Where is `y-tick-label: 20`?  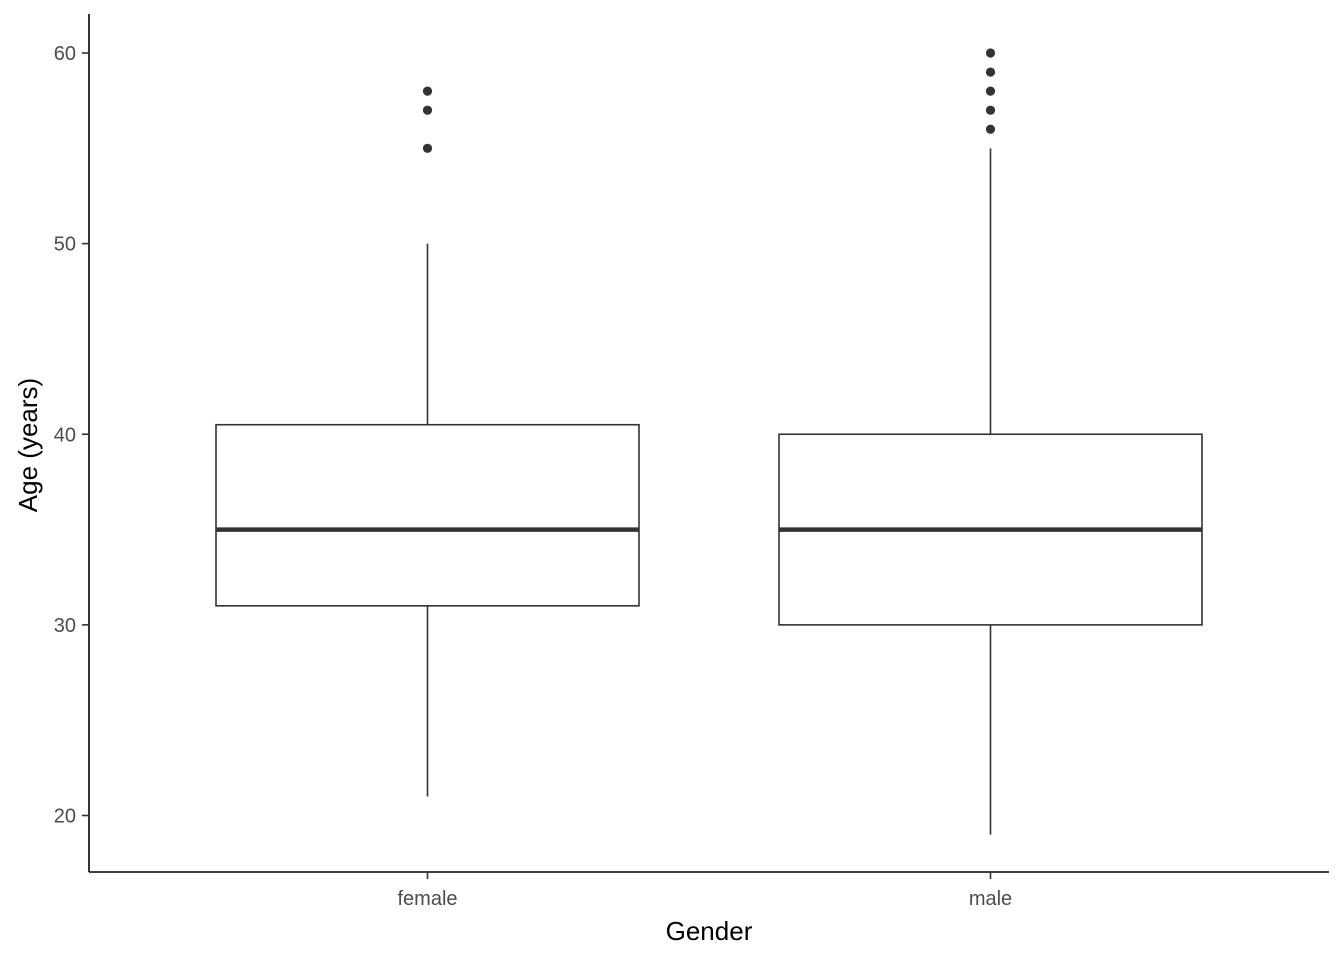 y-tick-label: 20 is located at coordinates (65, 817).